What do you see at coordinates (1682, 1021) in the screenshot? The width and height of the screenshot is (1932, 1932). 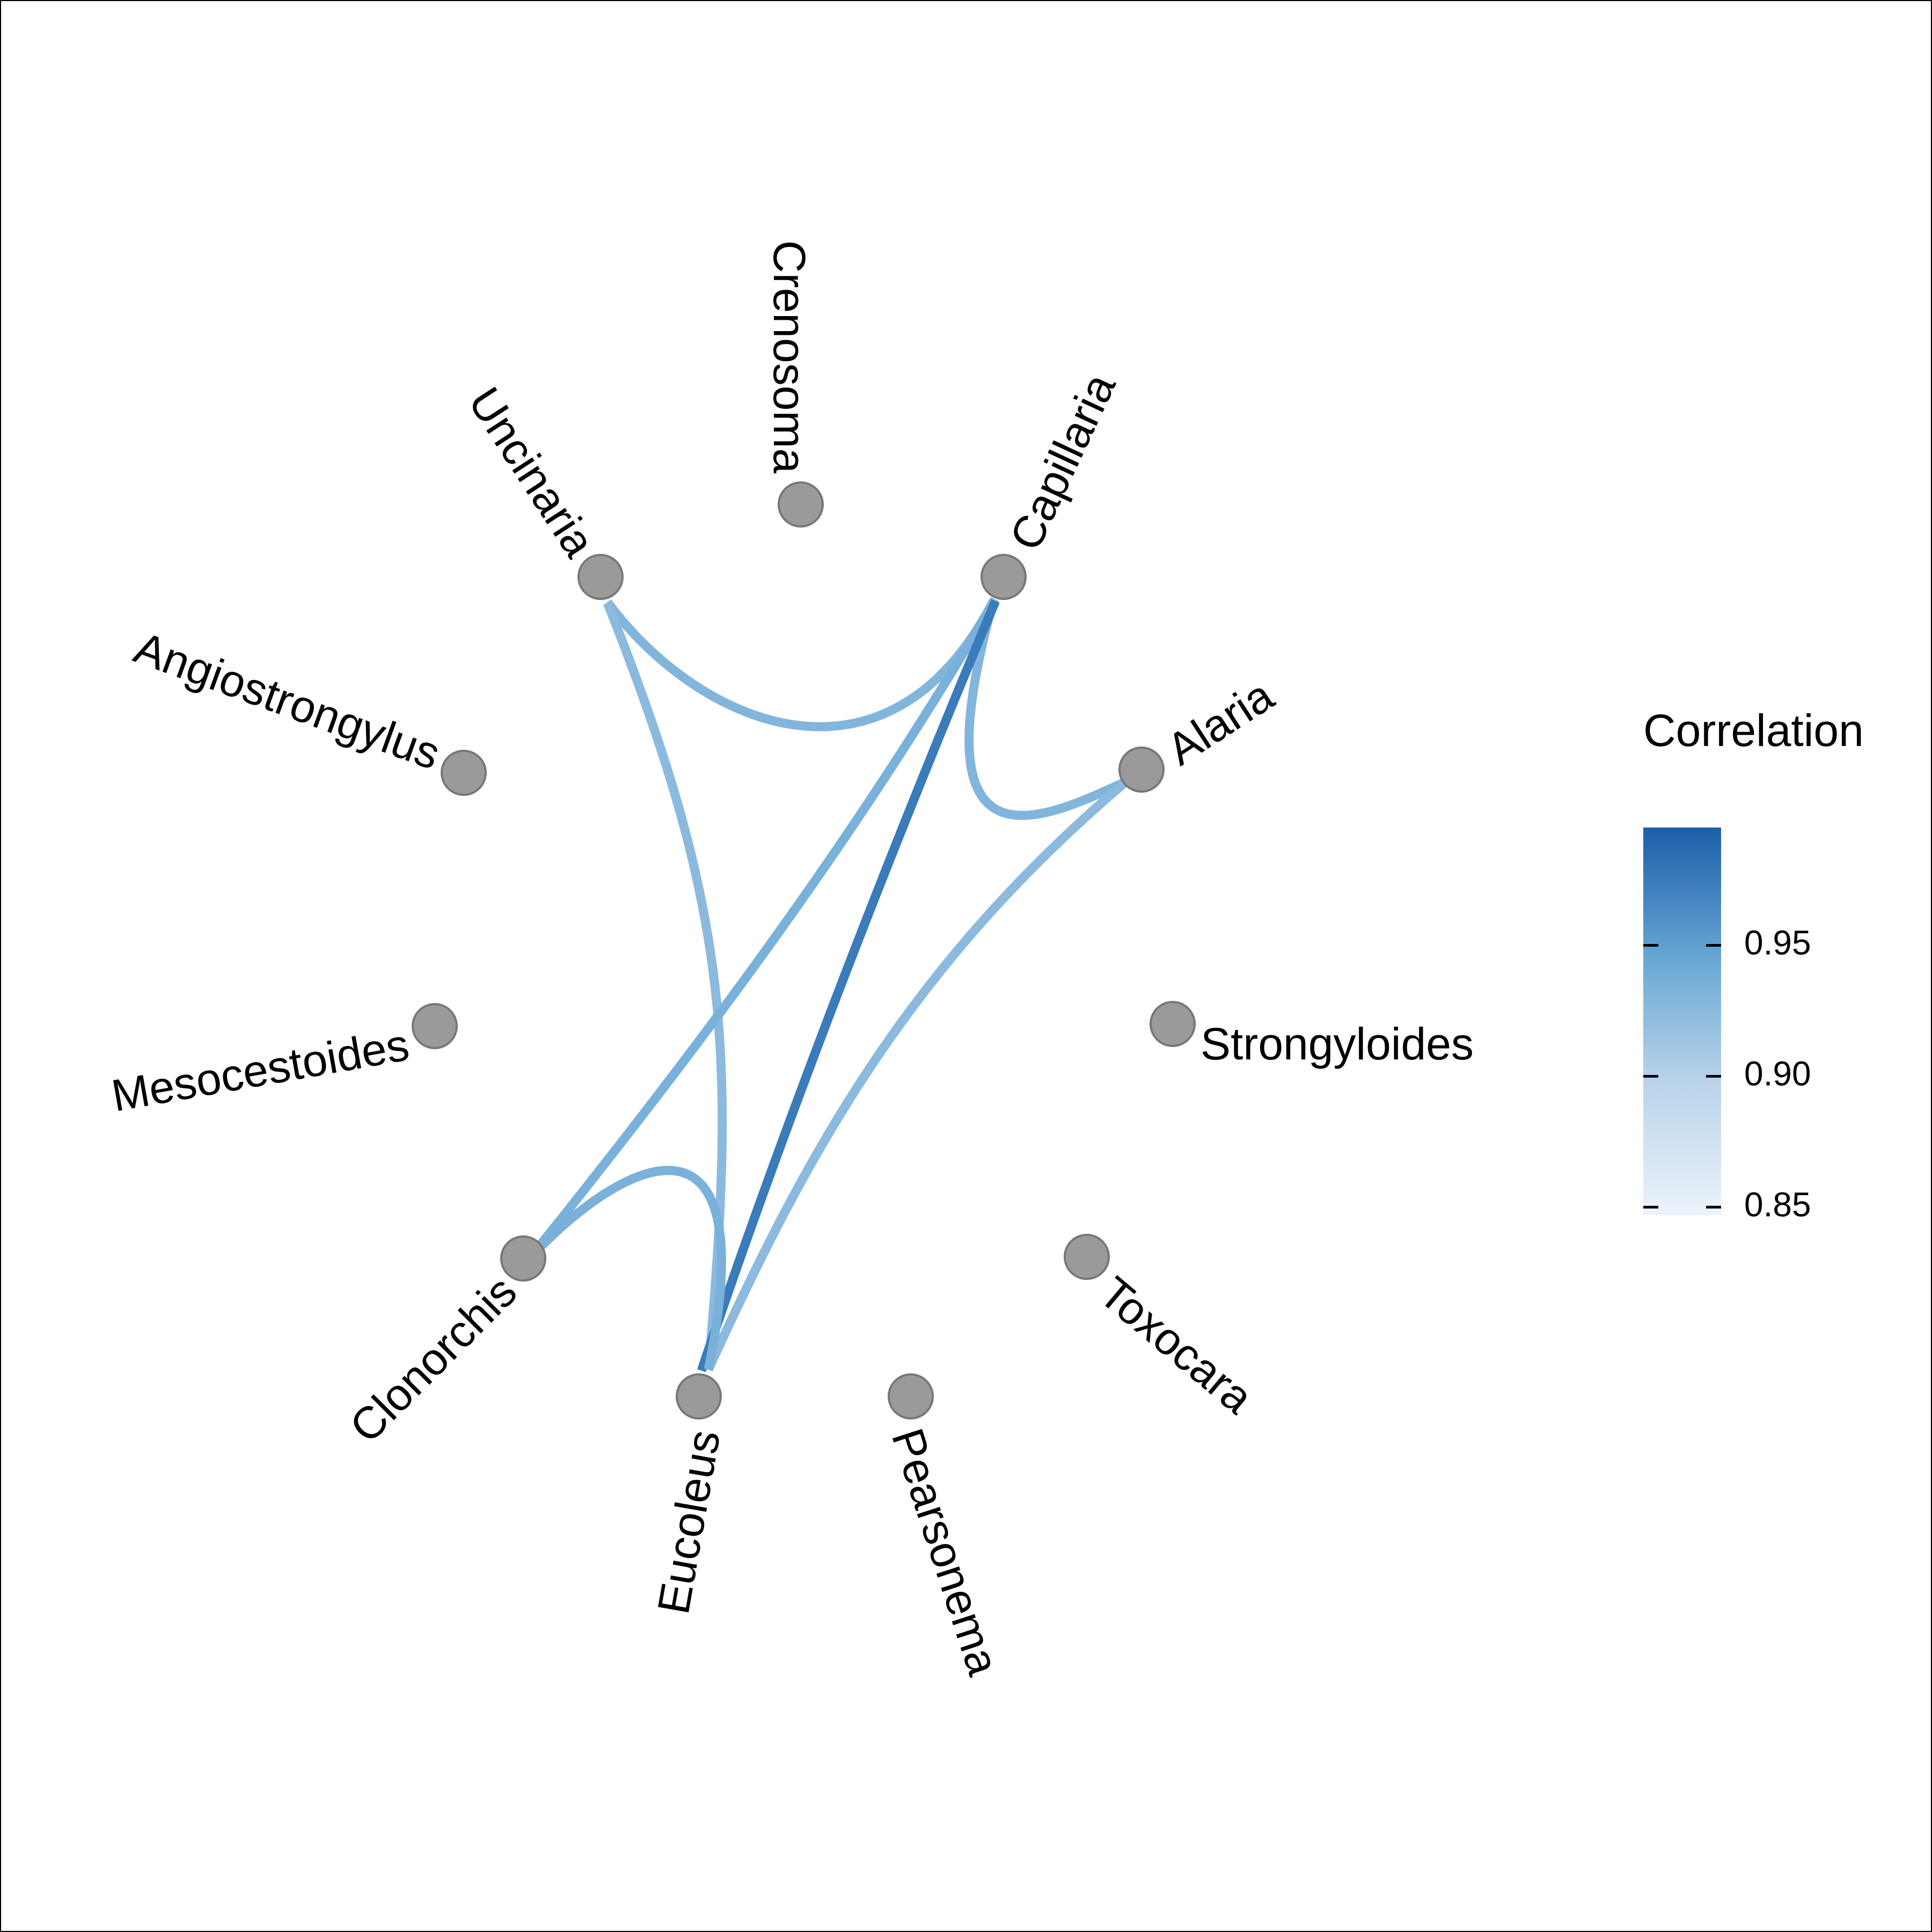 I see `legend-colorbar` at bounding box center [1682, 1021].